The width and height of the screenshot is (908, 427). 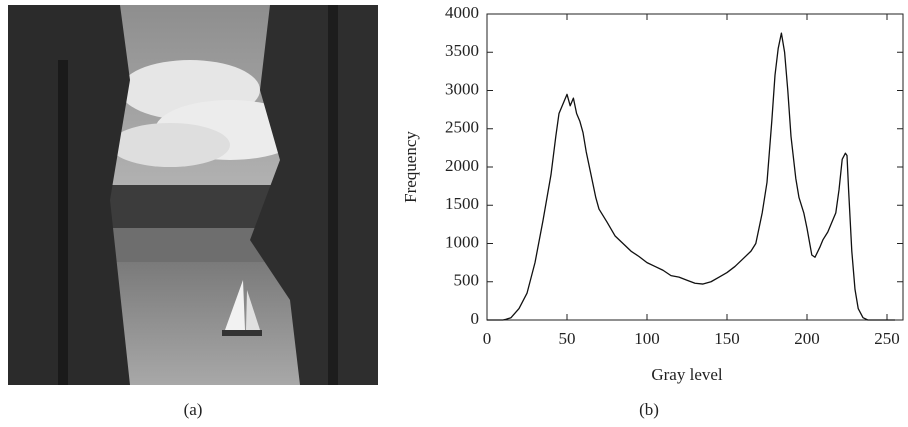 I want to click on y-axis-label: Frequency, so click(x=410, y=167).